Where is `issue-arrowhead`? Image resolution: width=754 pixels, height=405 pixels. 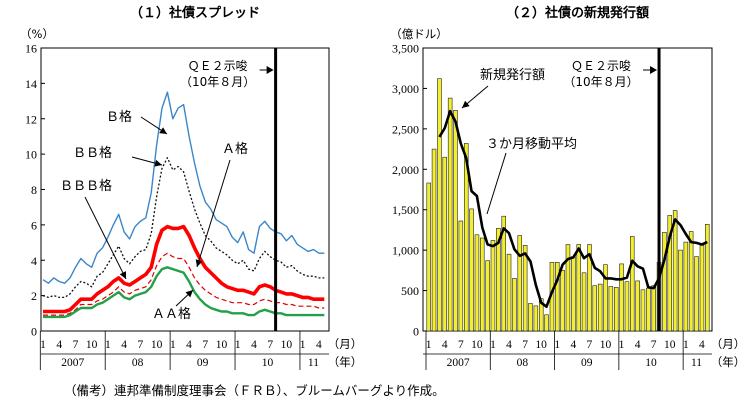
issue-arrowhead is located at coordinates (466, 104).